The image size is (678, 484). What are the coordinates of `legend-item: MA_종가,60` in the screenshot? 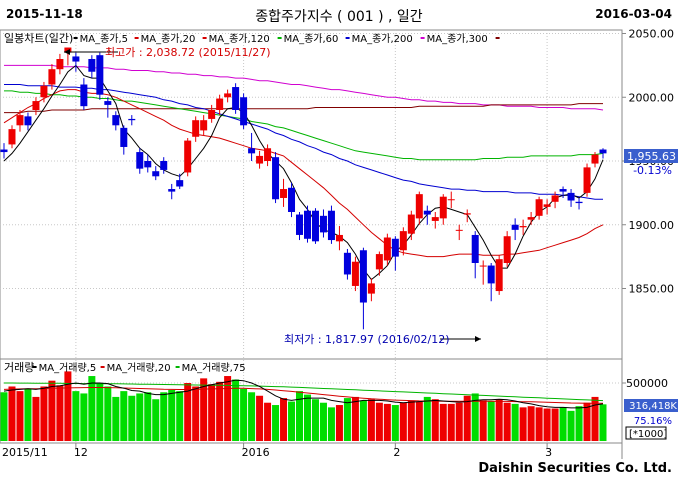 It's located at (311, 39).